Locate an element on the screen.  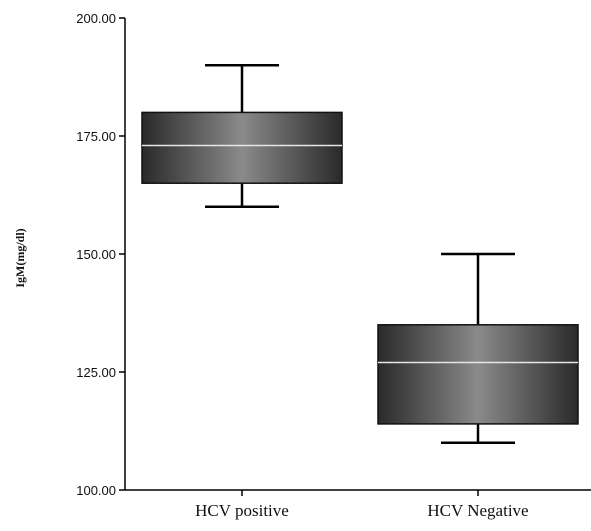
y-tick-label: 125.00 is located at coordinates (96, 372).